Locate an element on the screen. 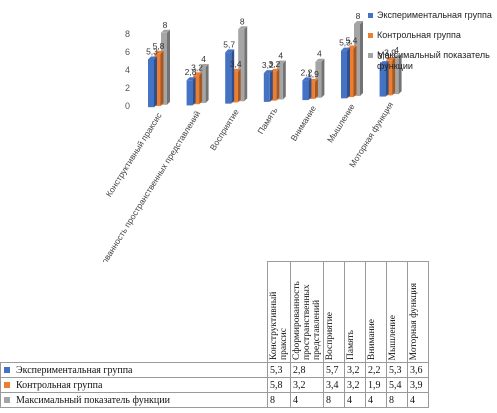  bars is located at coordinates (275, 64).